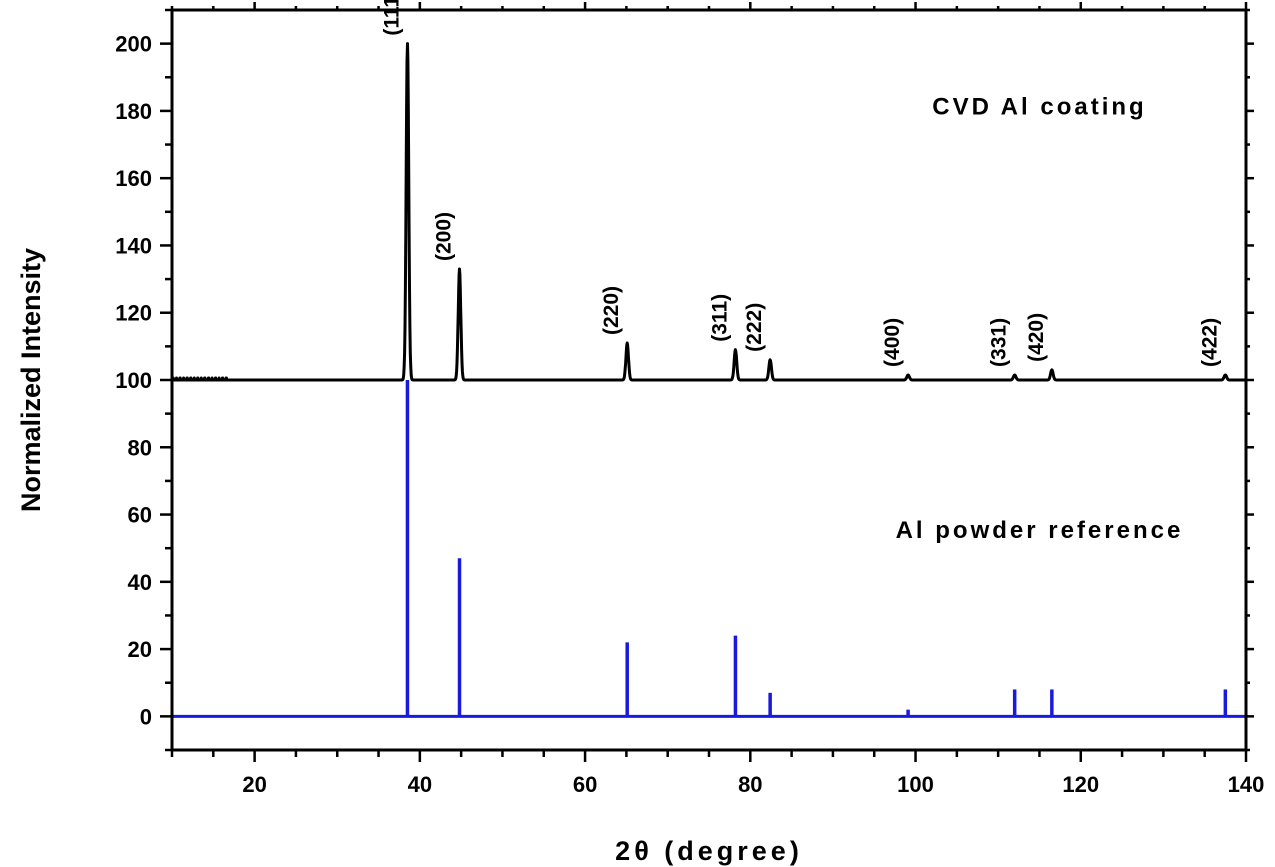  I want to click on y-tick-label: 160, so click(133, 178).